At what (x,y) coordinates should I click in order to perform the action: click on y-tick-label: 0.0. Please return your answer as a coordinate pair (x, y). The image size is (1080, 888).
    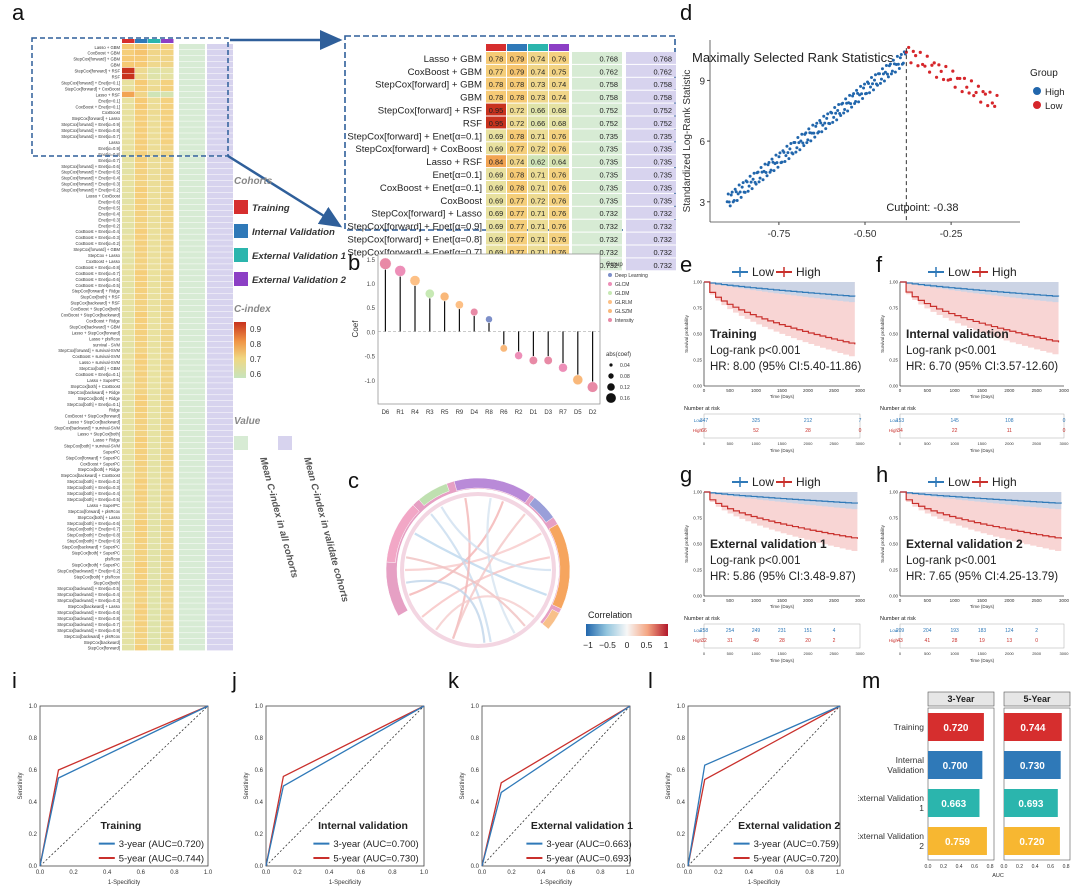
    Looking at the image, I should click on (33, 867).